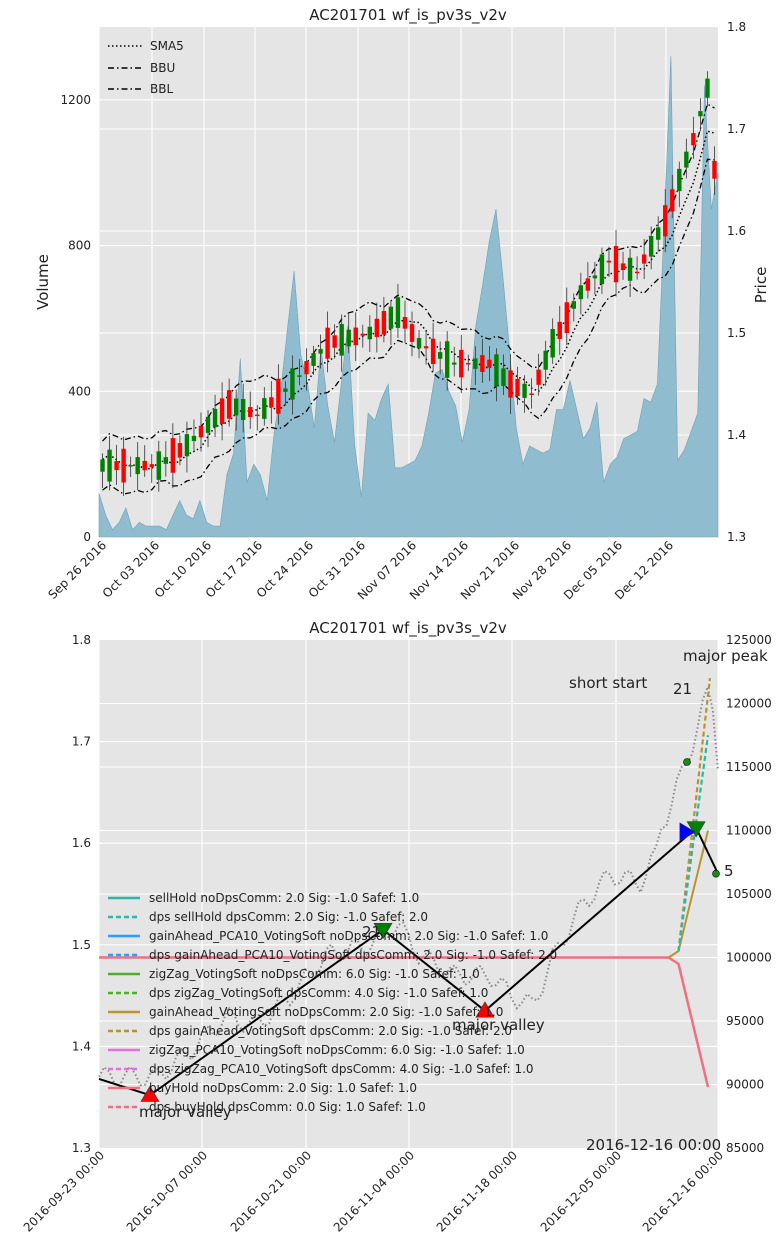 The image size is (783, 1256). What do you see at coordinates (749, 640) in the screenshot?
I see `bot-right-tick-8: 125000` at bounding box center [749, 640].